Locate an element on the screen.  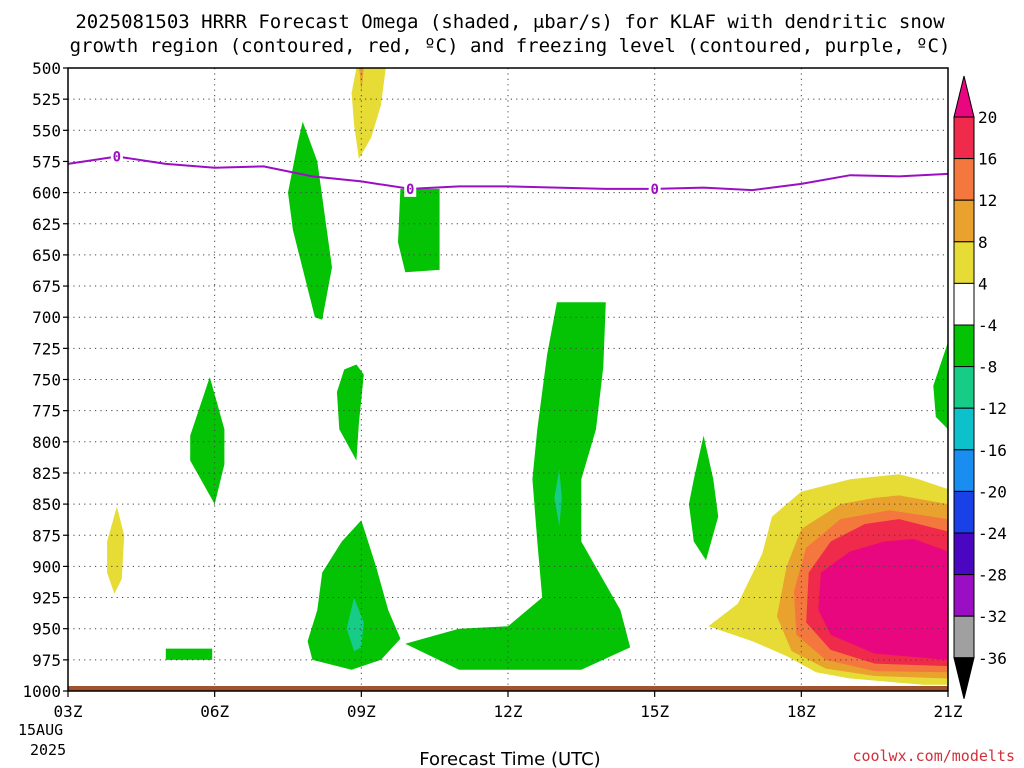
y-tick-label: 675 is located at coordinates (46, 286).